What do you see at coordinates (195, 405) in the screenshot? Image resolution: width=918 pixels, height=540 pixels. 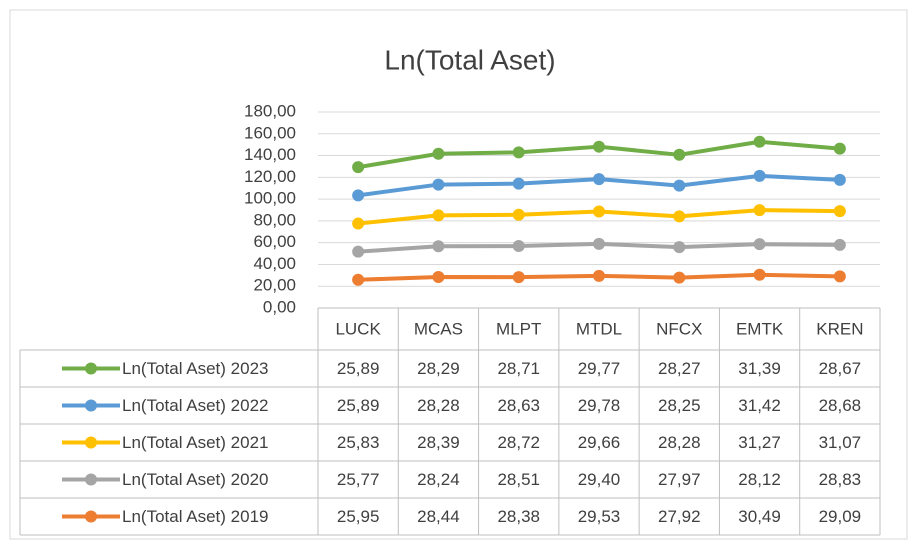 I see `legend-label: Ln(Total Aset) 2022` at bounding box center [195, 405].